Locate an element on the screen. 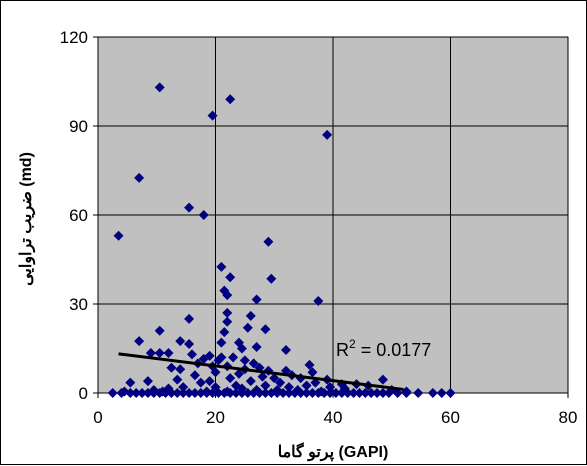 The width and height of the screenshot is (587, 466). y-tick-label: 30 is located at coordinates (78, 304).